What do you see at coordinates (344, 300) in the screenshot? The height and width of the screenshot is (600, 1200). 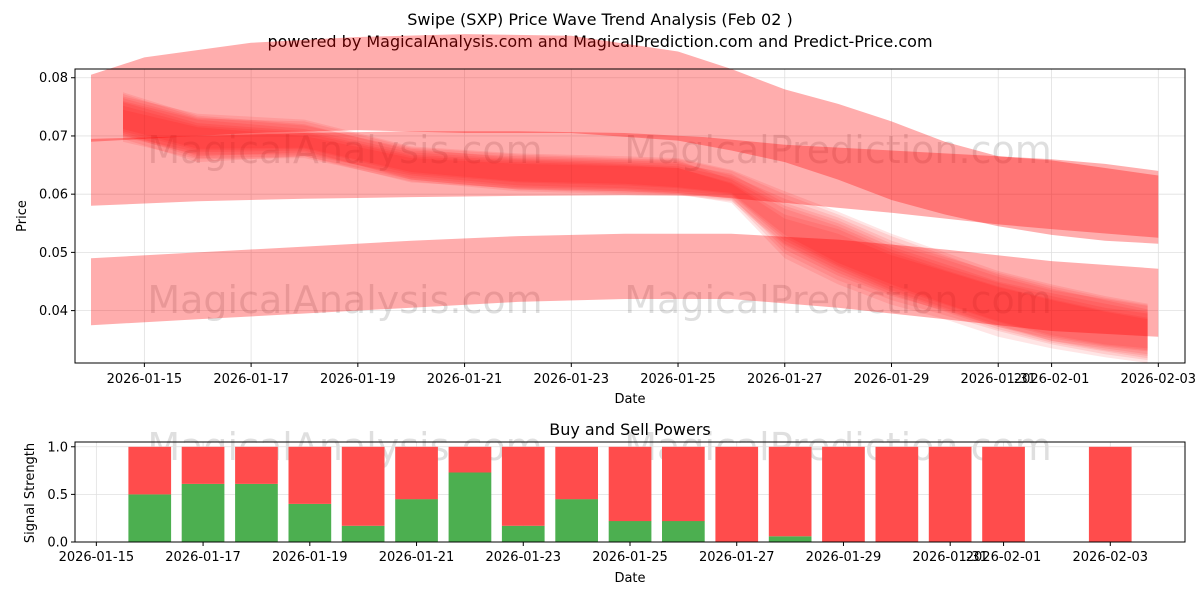 I see `watermark-analysis-mid: MagicalAnalysis.com` at bounding box center [344, 300].